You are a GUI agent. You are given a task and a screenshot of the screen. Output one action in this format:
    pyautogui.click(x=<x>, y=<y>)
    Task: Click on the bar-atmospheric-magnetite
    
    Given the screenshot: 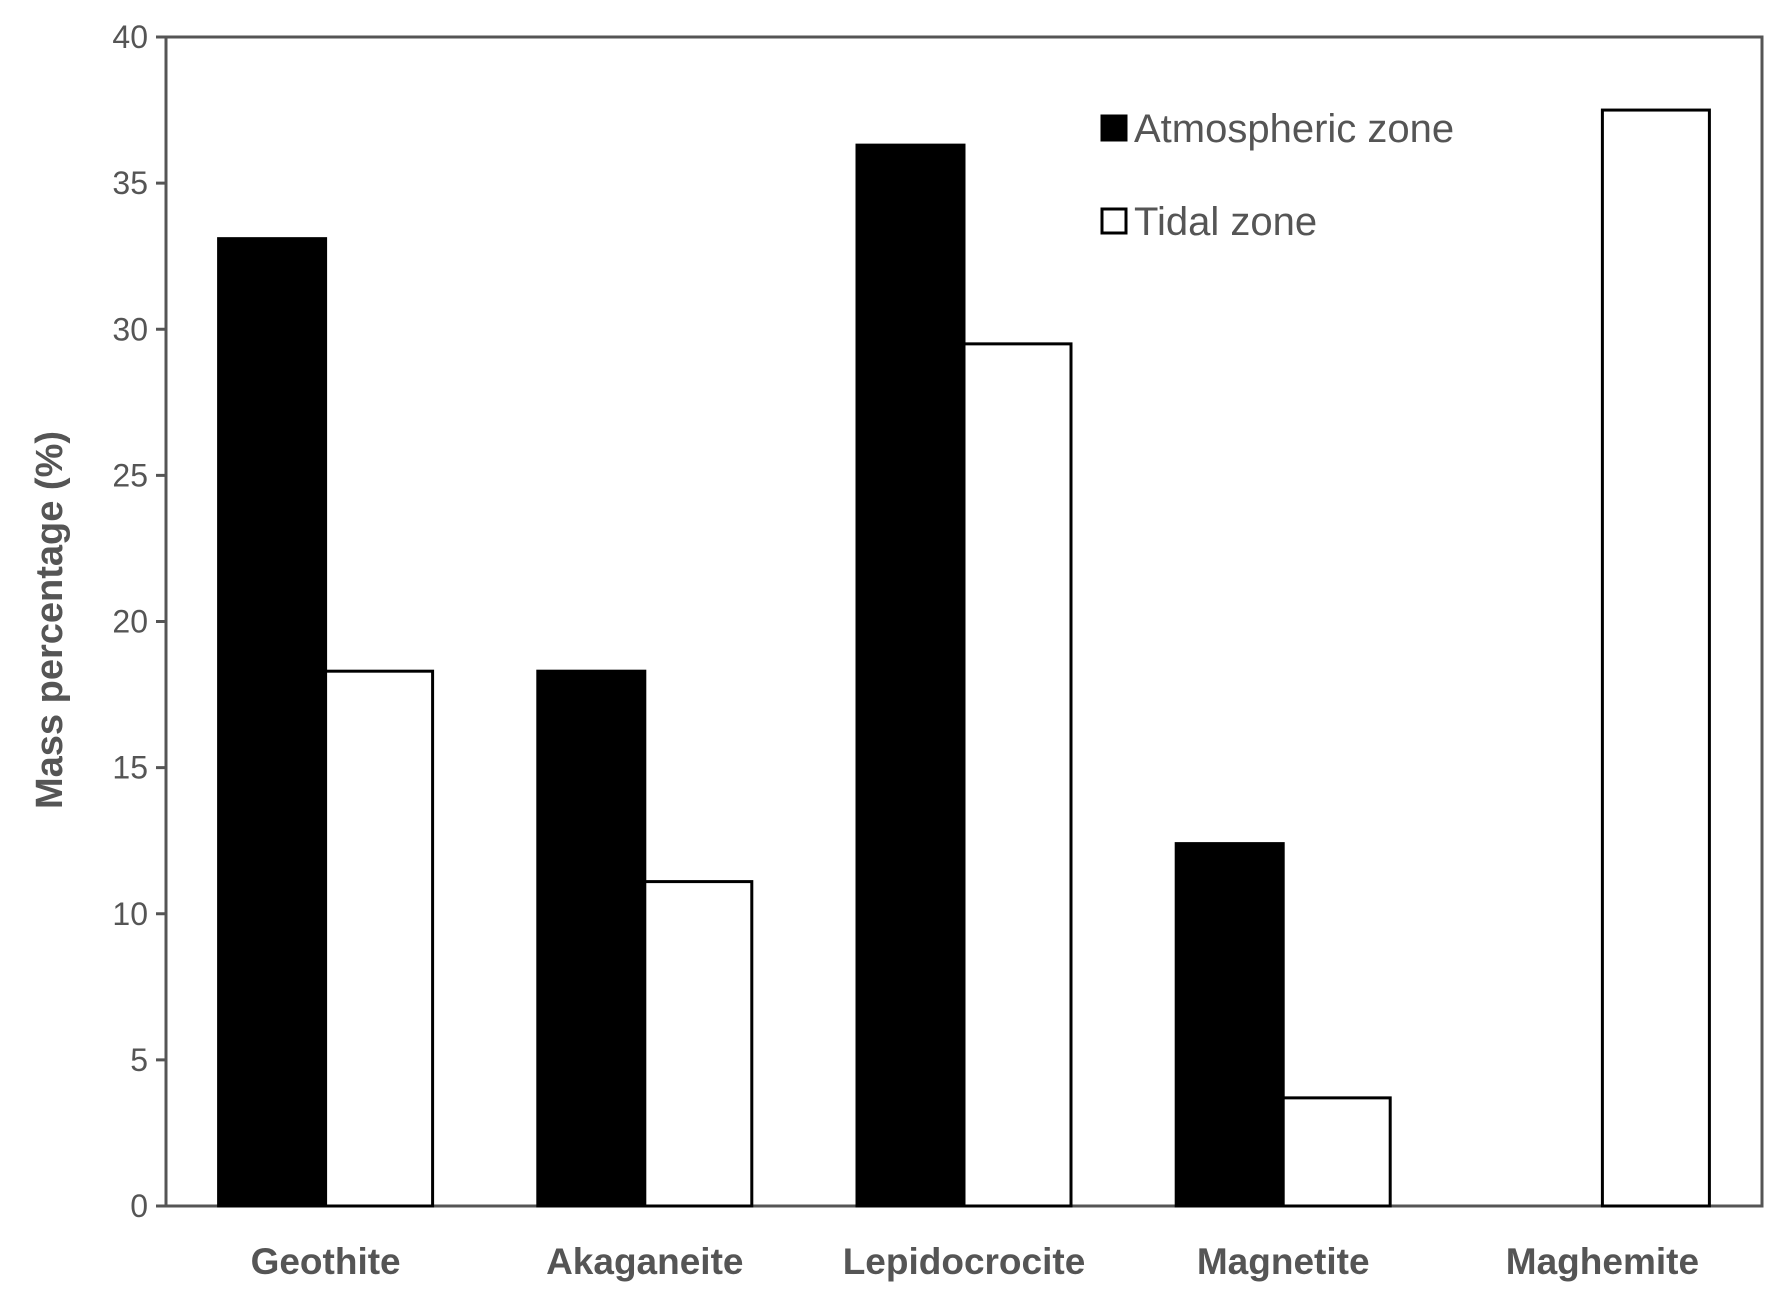 What is the action you would take?
    pyautogui.click(x=1229, y=1025)
    